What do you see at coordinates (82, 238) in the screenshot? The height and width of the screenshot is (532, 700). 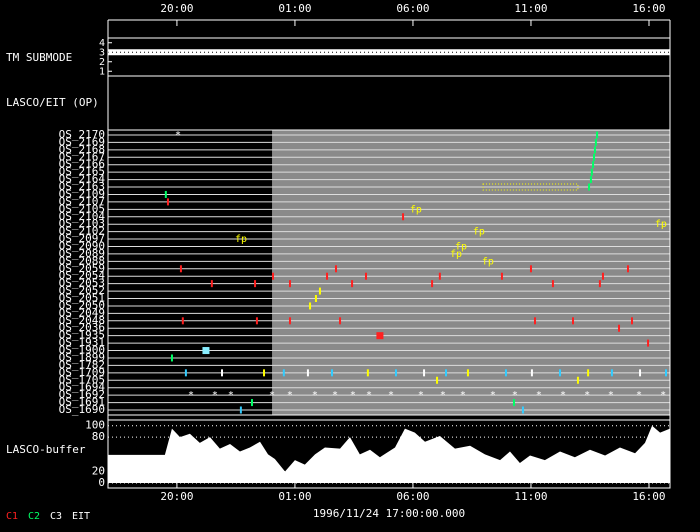 I see `row-label: OS_2097` at bounding box center [82, 238].